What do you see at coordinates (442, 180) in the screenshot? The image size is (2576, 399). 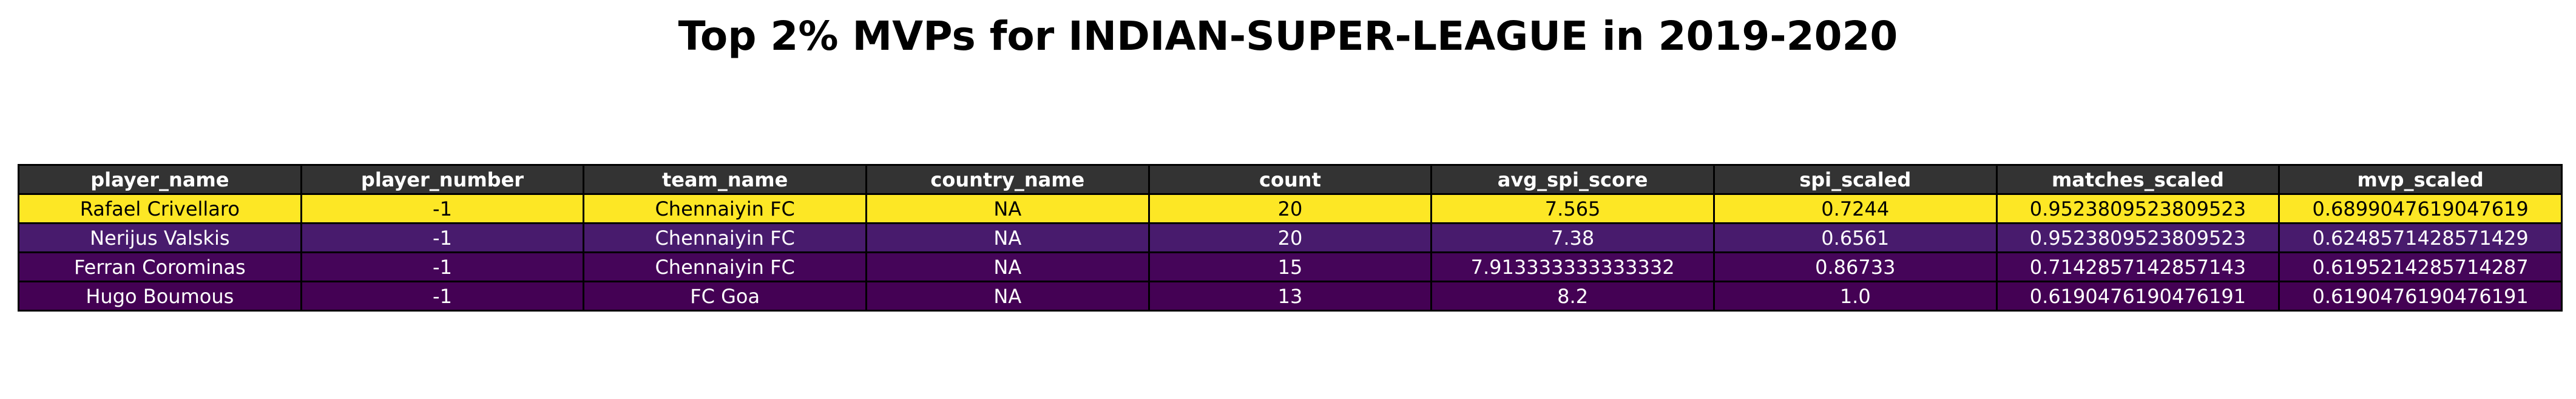 I see `column-header-player-number: player_number` at bounding box center [442, 180].